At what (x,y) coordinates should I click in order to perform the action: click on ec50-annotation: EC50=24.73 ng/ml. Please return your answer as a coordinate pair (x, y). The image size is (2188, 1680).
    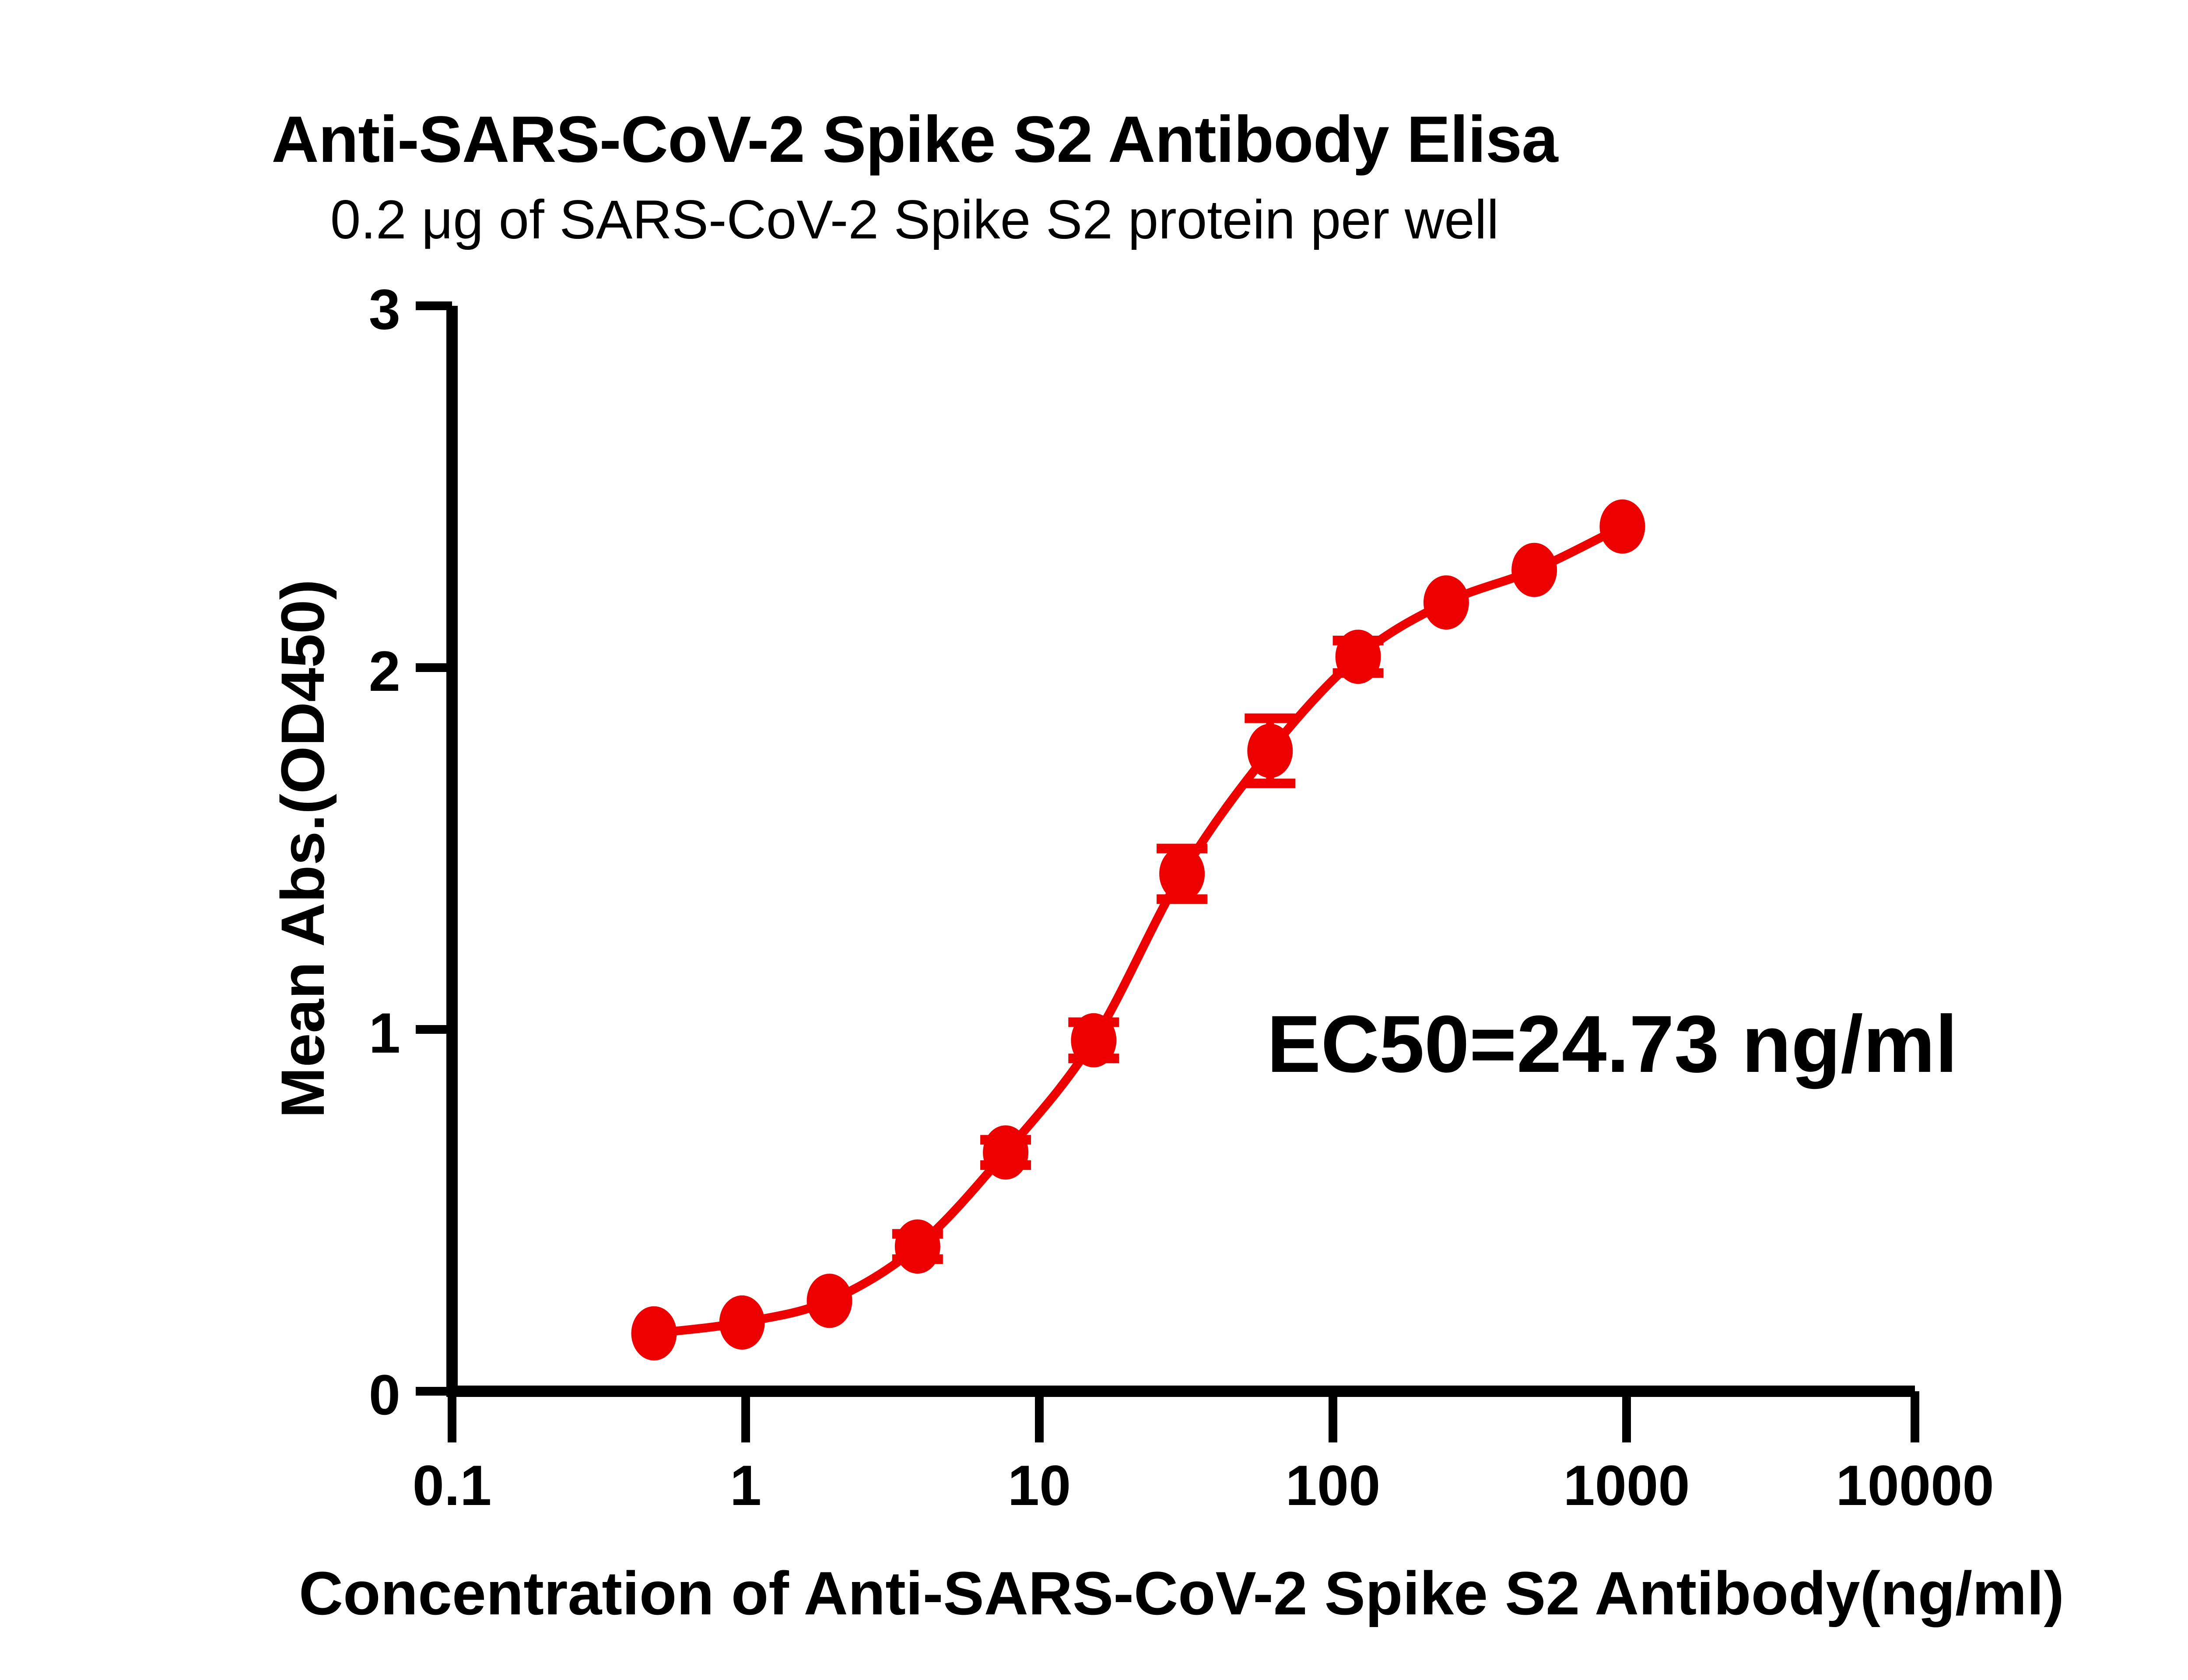
    Looking at the image, I should click on (1612, 1044).